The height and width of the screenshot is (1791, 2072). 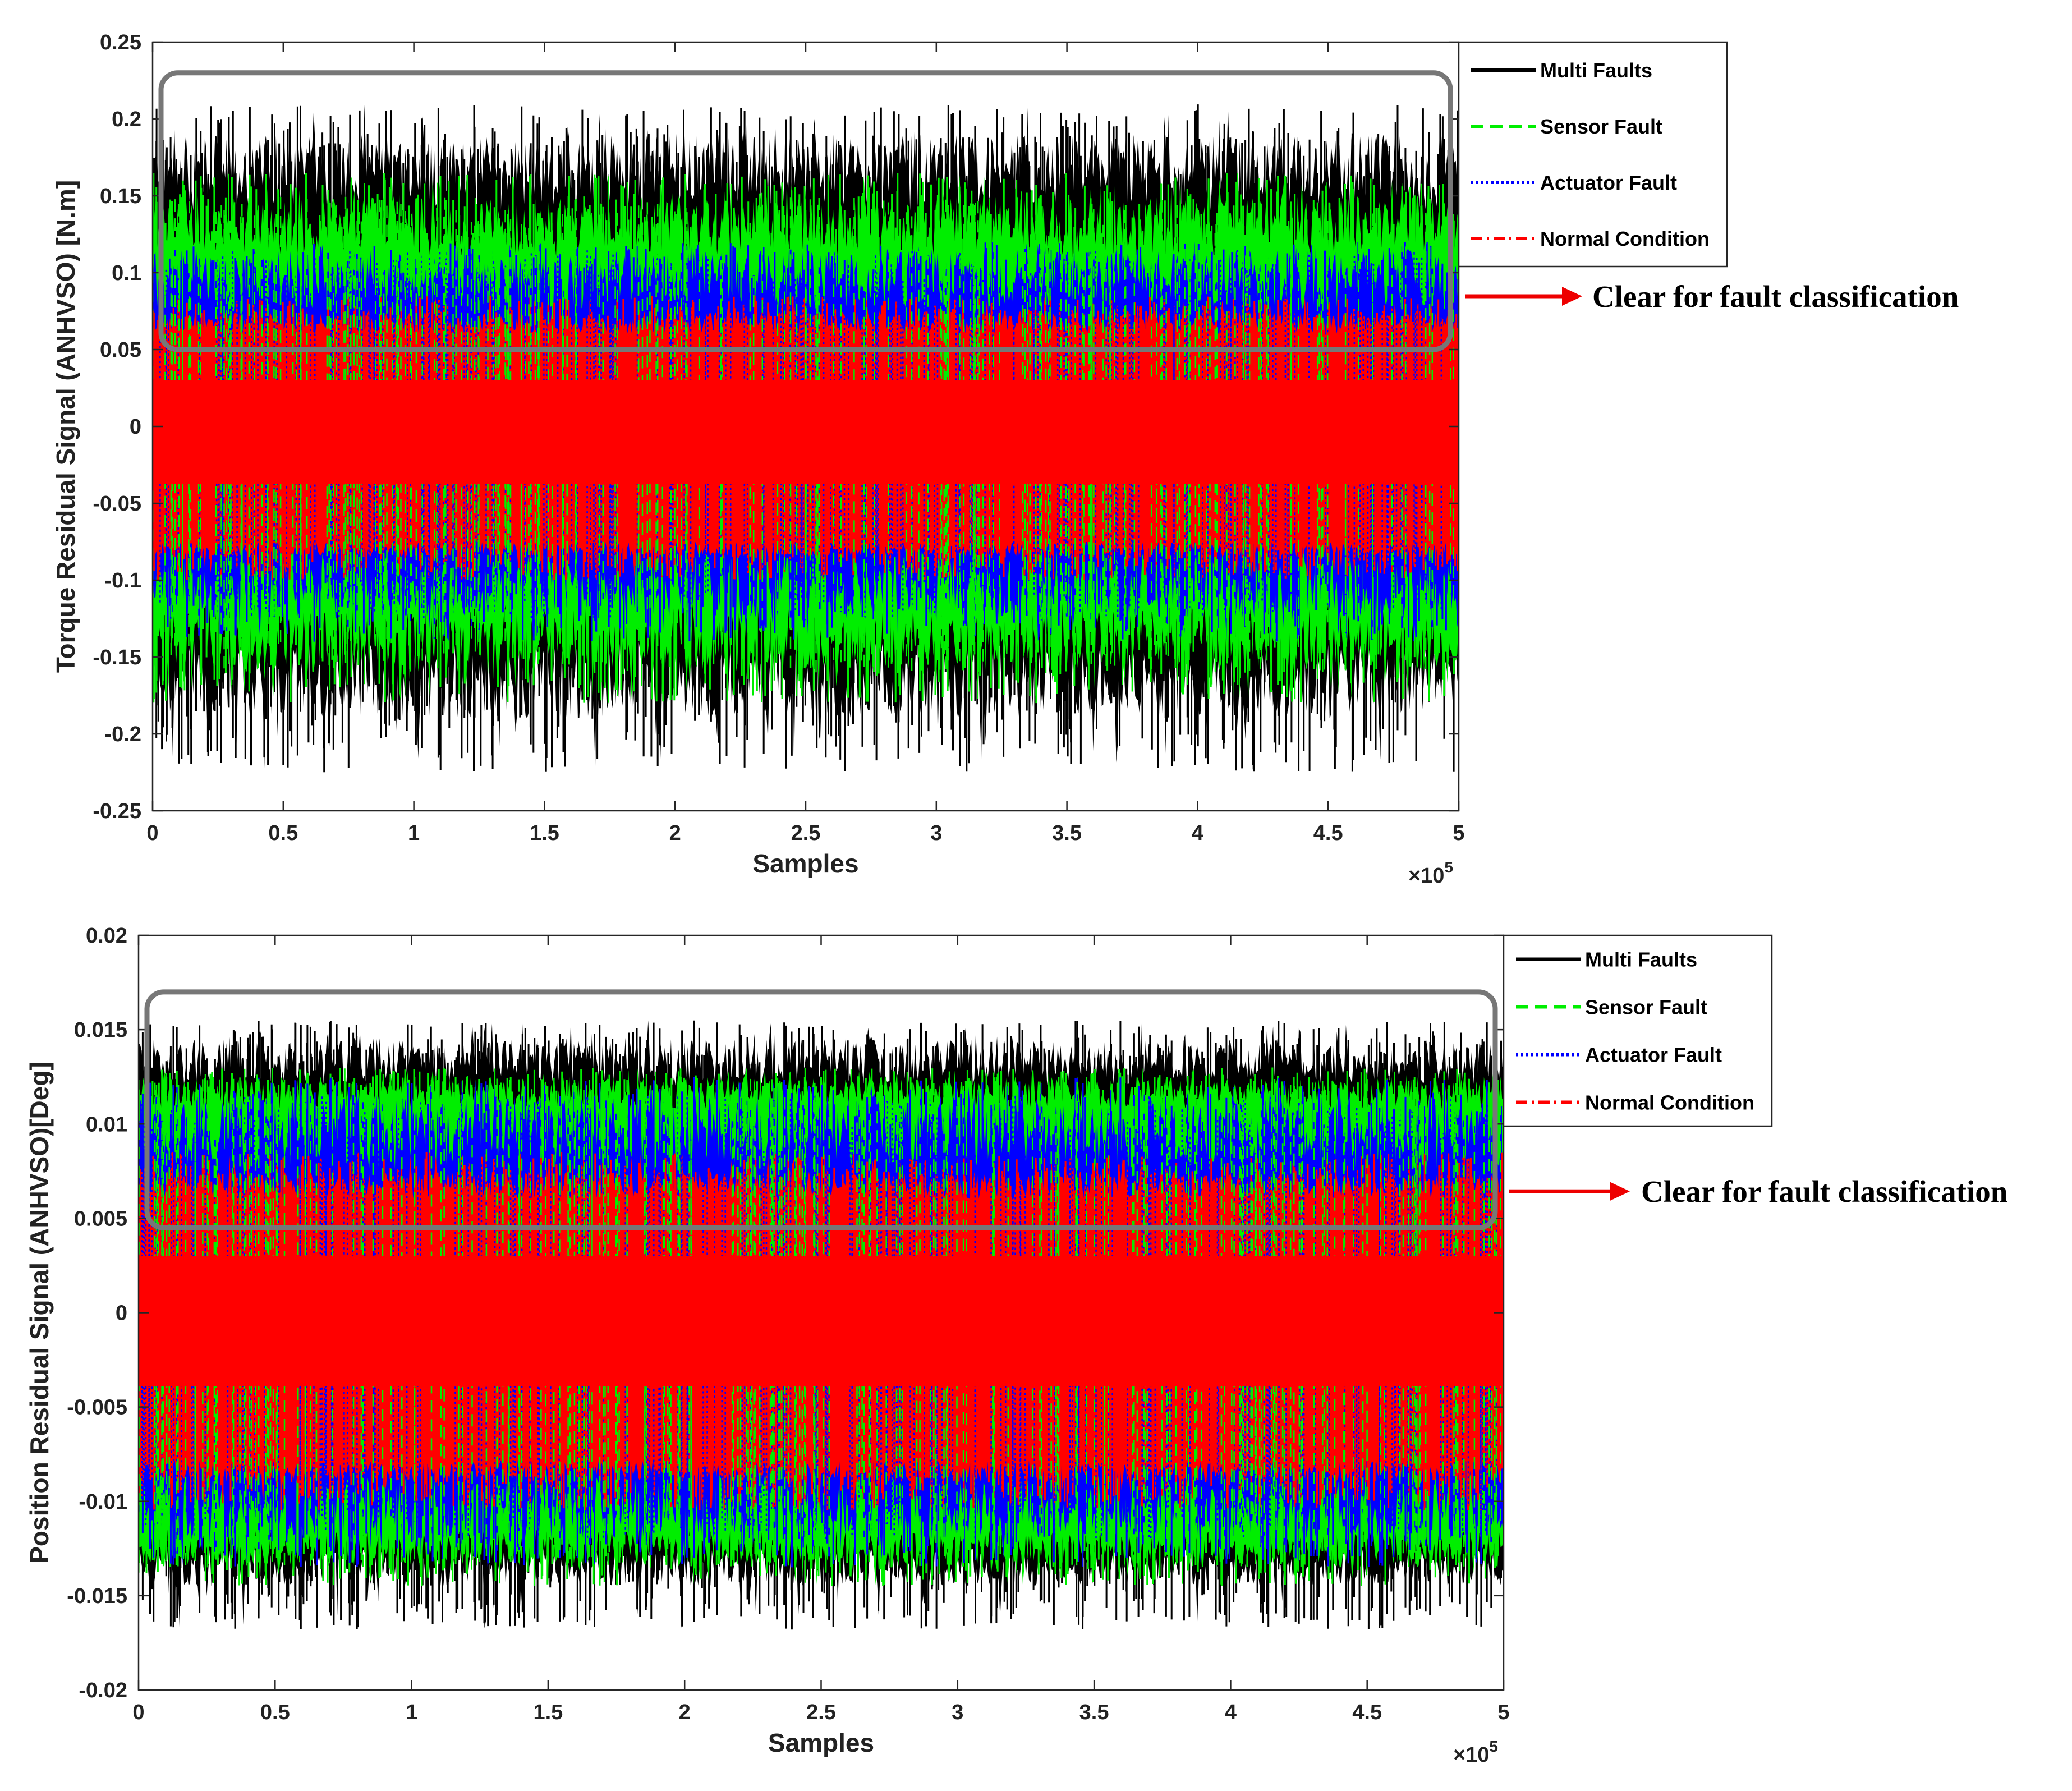 What do you see at coordinates (123, 734) in the screenshot?
I see `y-tick-label: -0.2` at bounding box center [123, 734].